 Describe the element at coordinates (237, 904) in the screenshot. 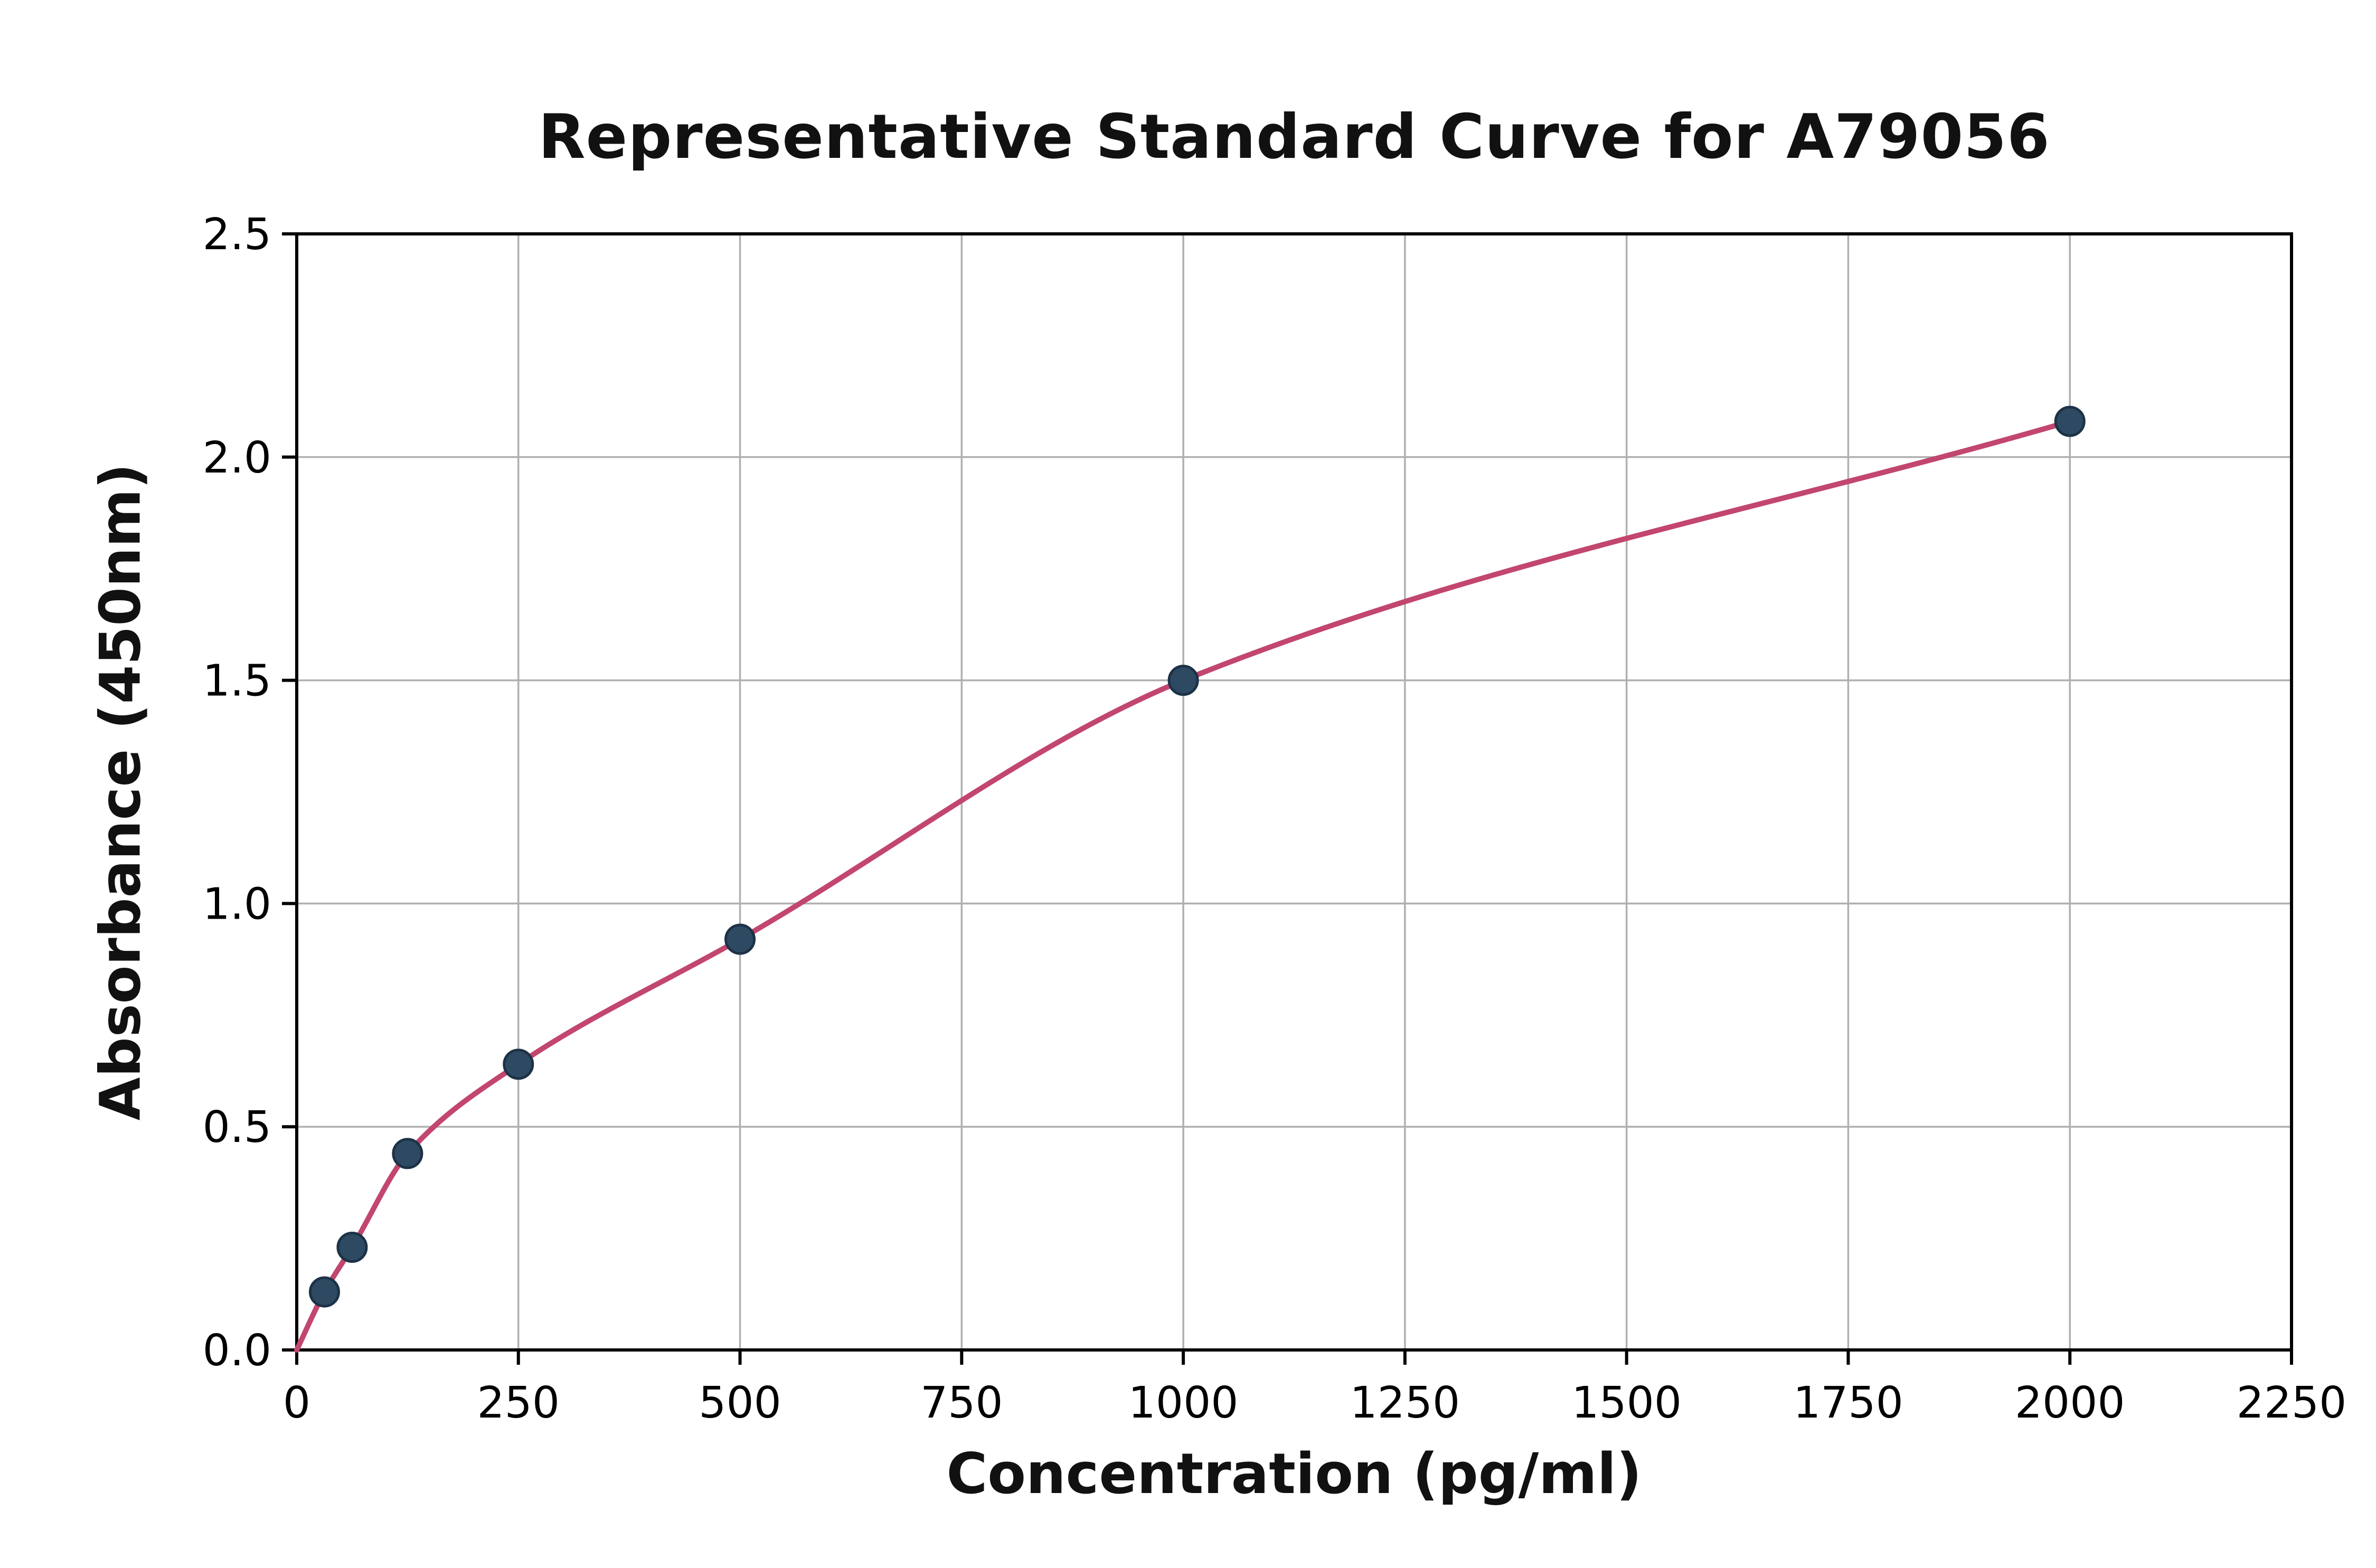

I see `y-tick-label: 1.0` at that location.